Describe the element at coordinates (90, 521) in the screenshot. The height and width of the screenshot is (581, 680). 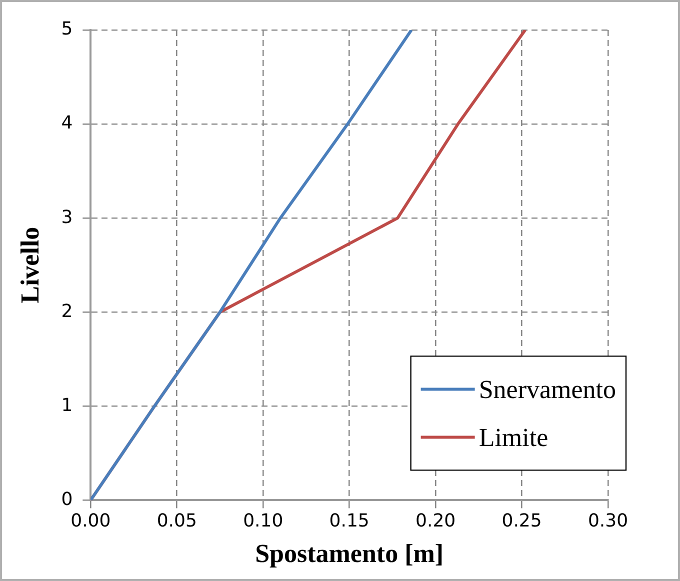
I see `x-tick-label: 0.00` at that location.